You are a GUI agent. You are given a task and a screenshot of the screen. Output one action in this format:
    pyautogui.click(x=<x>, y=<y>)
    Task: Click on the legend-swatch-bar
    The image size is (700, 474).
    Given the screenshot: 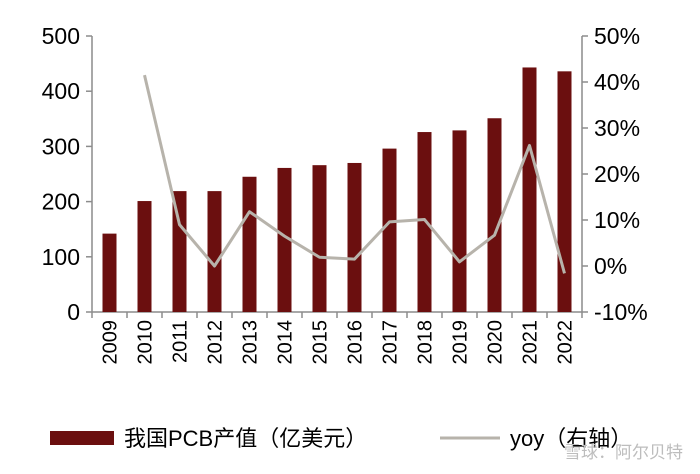 What is the action you would take?
    pyautogui.click(x=82, y=438)
    